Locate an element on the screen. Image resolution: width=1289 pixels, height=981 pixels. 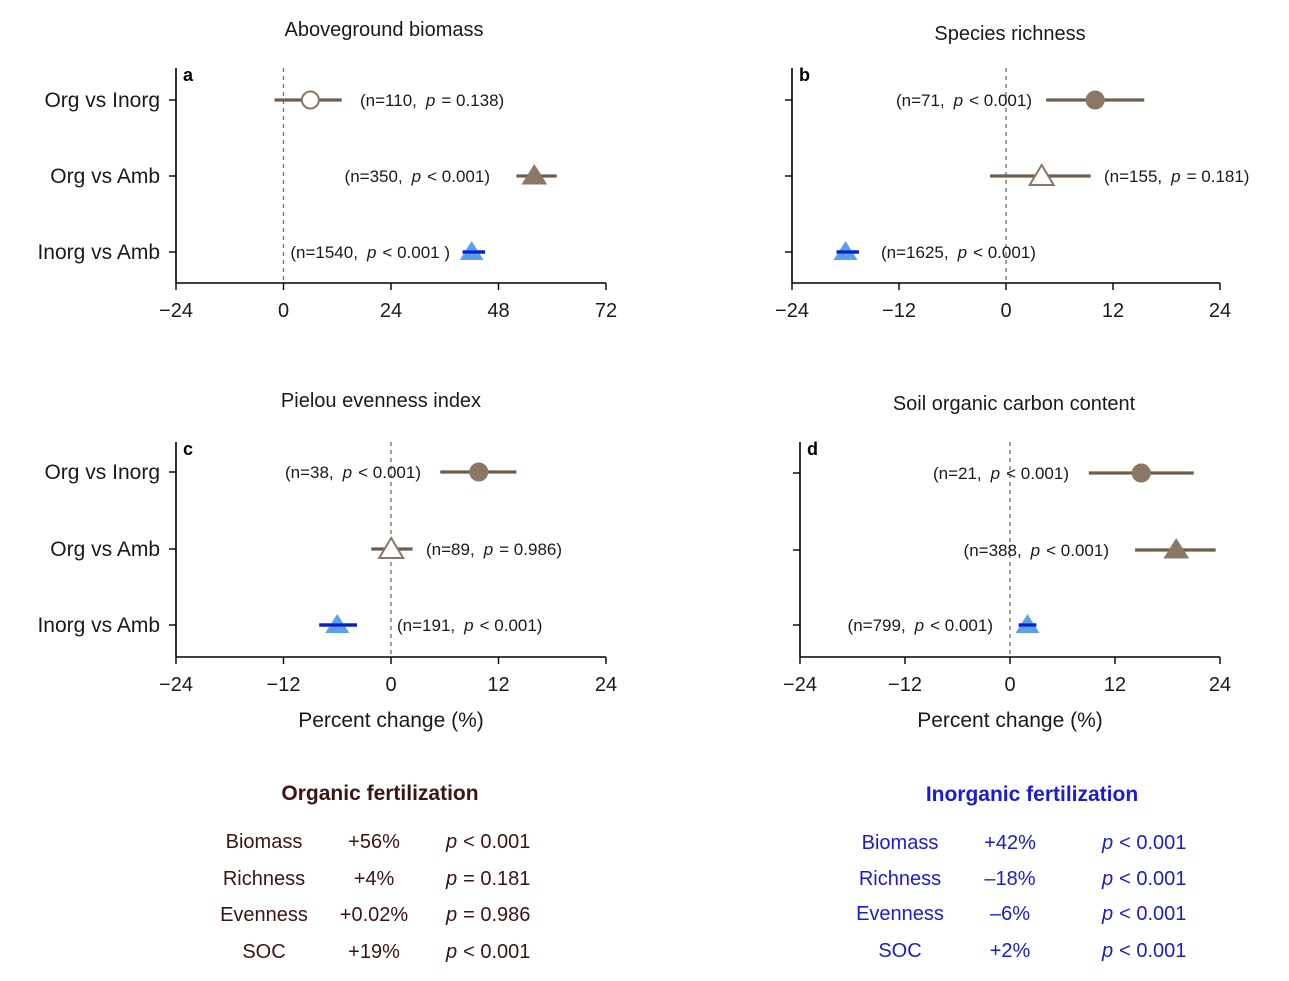
summary-change: +42% is located at coordinates (1010, 843).